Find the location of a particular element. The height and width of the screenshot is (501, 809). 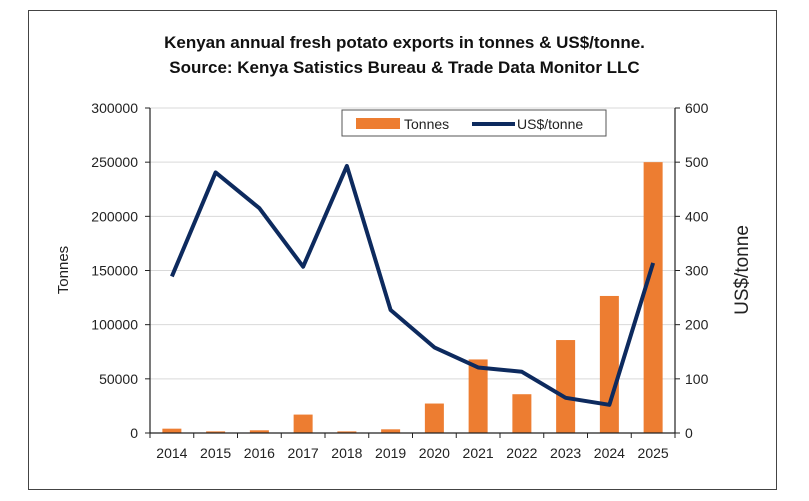

y-tick-label: 100000 is located at coordinates (114, 325).